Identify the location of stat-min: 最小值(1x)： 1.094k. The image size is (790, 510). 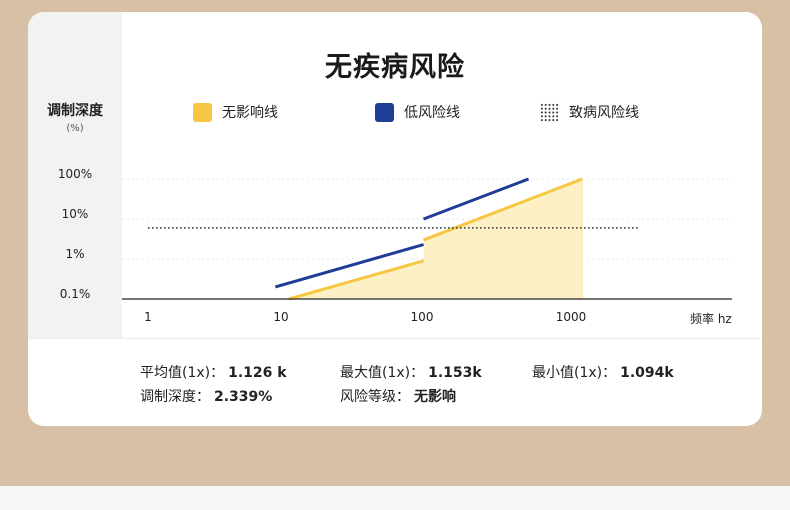
(603, 372).